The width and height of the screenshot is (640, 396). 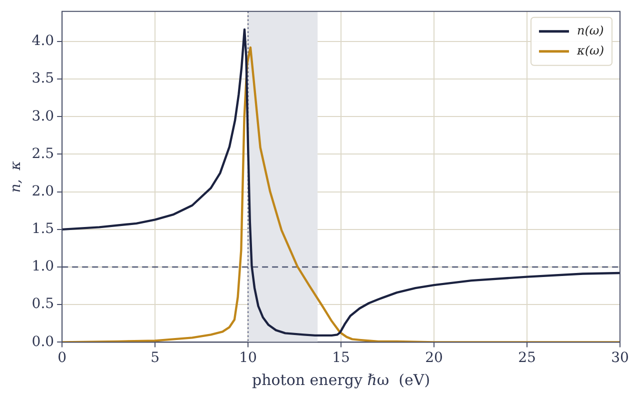 I want to click on y-tick-label: 3.5, so click(x=43, y=78).